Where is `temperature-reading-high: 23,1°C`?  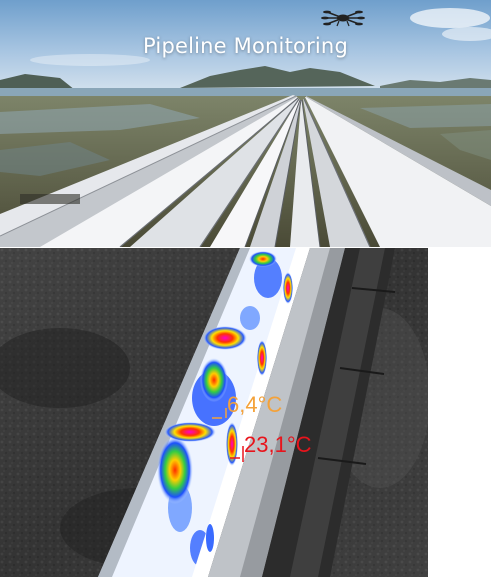
temperature-reading-high: 23,1°C is located at coordinates (278, 444).